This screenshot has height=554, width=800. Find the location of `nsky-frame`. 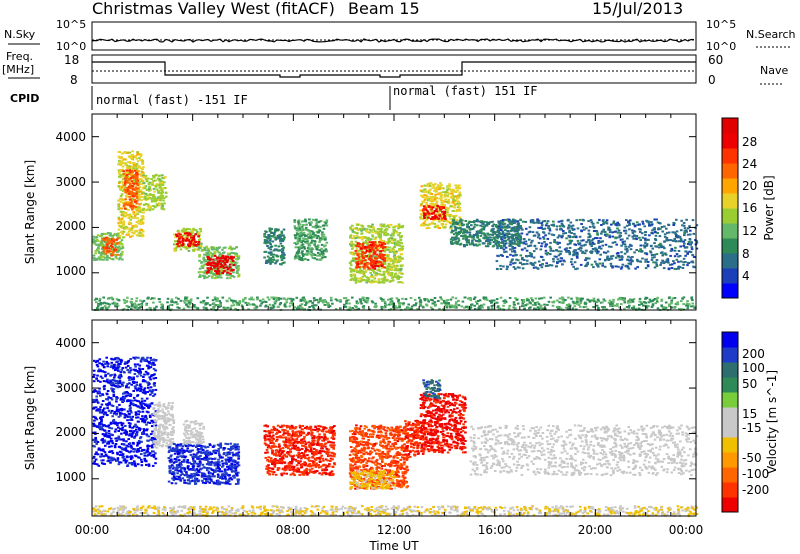

nsky-frame is located at coordinates (394, 36).